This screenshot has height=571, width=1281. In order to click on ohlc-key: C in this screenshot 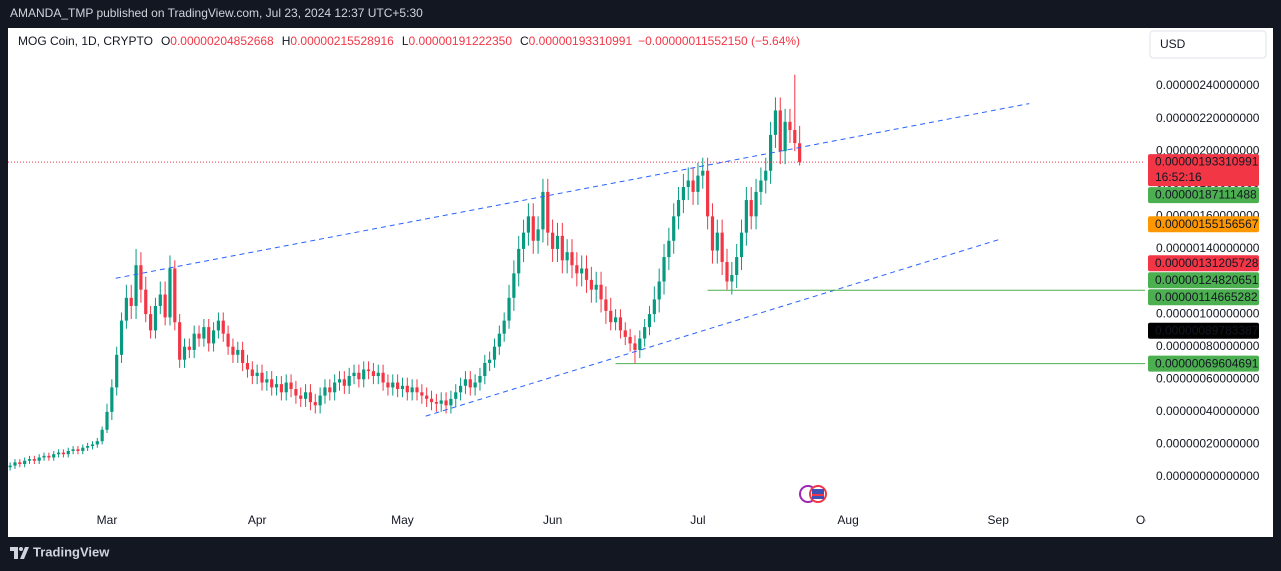, I will do `click(524, 41)`.